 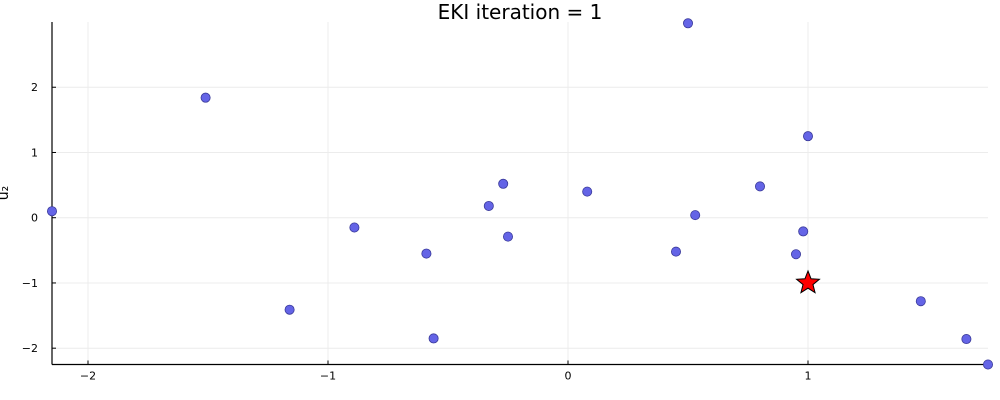 What do you see at coordinates (520, 398) in the screenshot?
I see `x-axis-label: u₁` at bounding box center [520, 398].